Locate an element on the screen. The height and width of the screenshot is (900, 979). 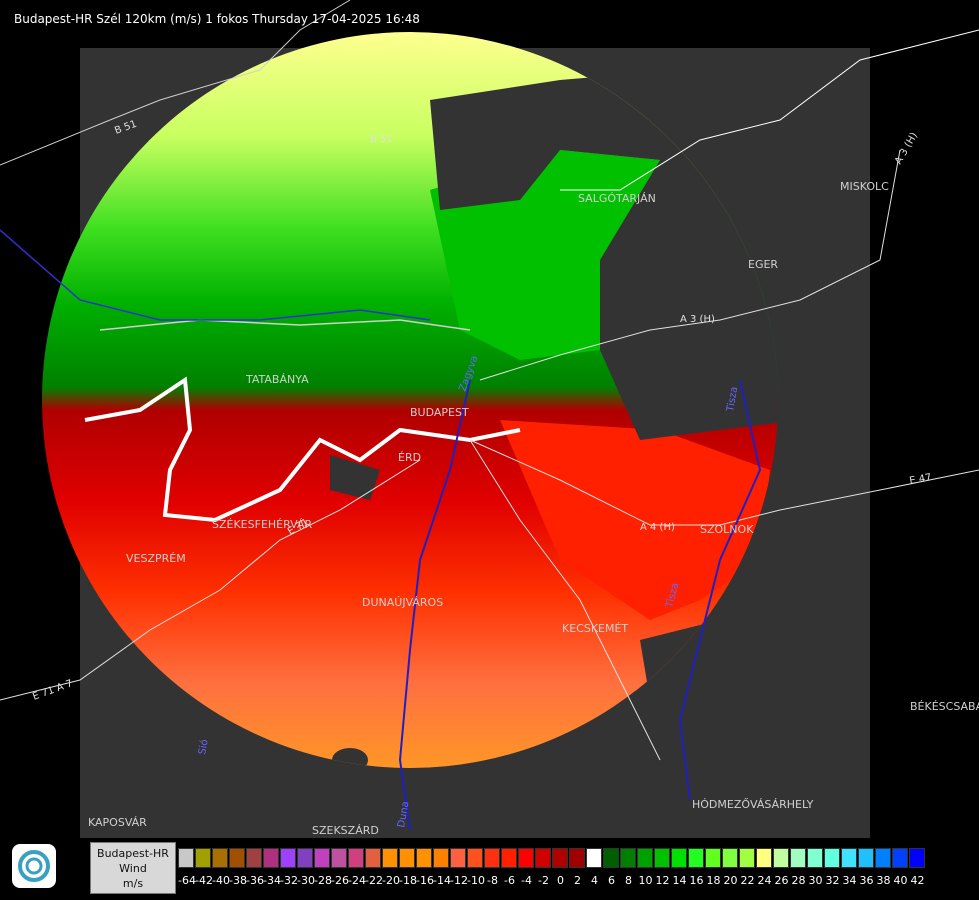
legend-tick: 4 is located at coordinates (594, 880).